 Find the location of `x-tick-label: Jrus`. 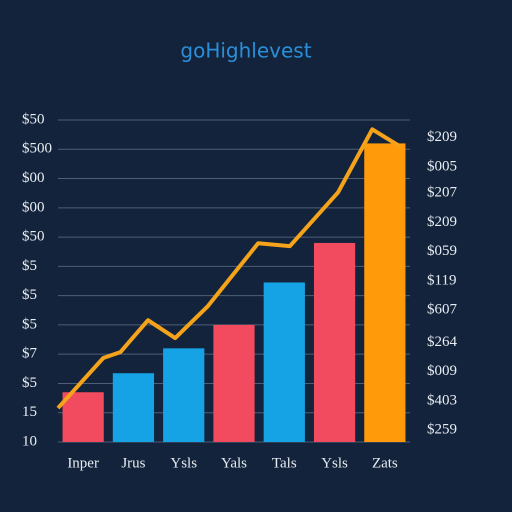

x-tick-label: Jrus is located at coordinates (133, 463).